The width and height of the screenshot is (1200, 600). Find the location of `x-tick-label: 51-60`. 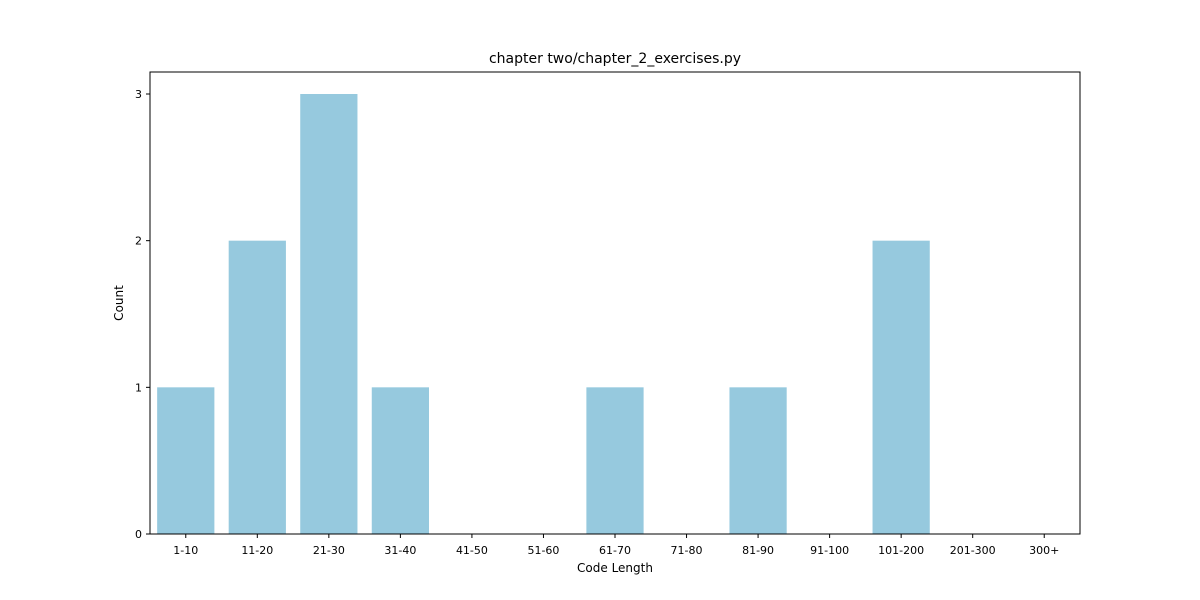

x-tick-label: 51-60 is located at coordinates (543, 550).